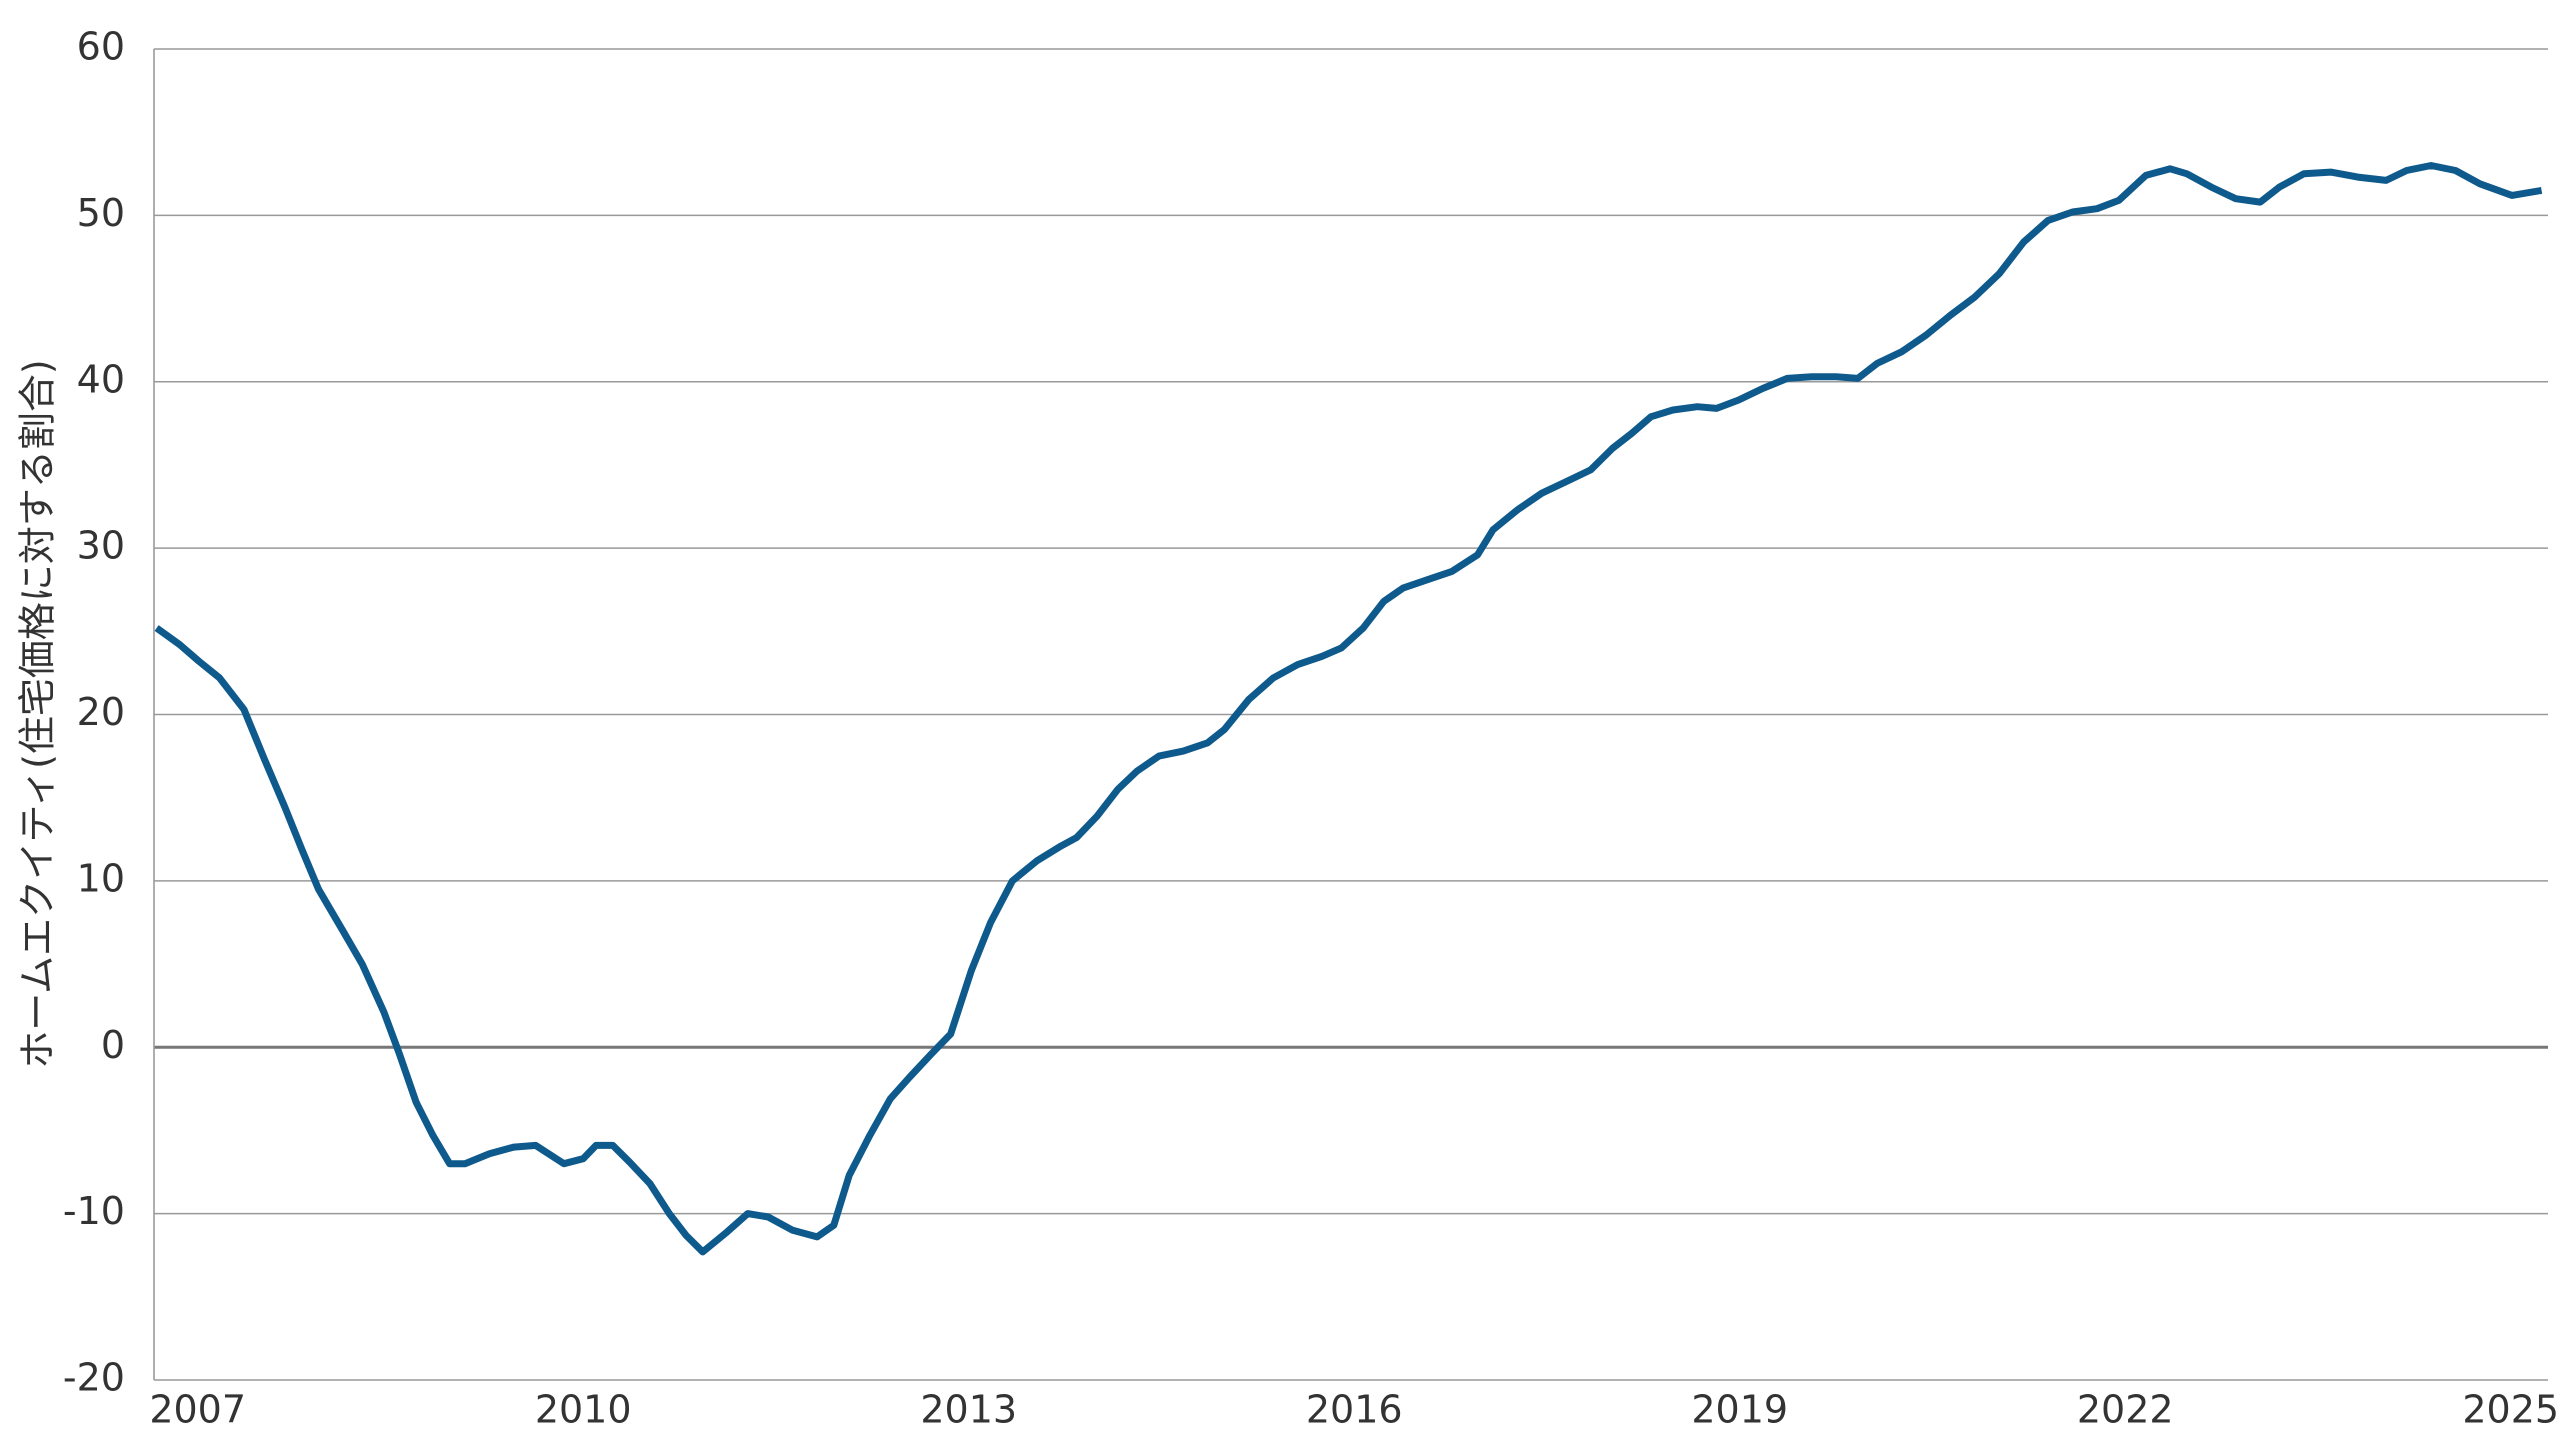  I want to click on y-tick-label: 30, so click(101, 546).